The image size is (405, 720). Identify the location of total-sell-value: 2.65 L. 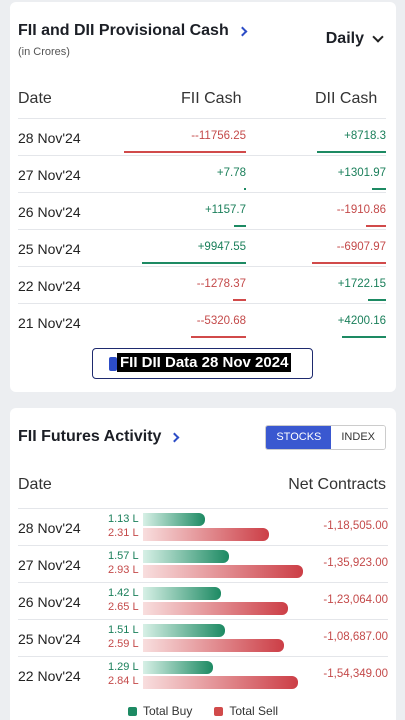
(123, 607).